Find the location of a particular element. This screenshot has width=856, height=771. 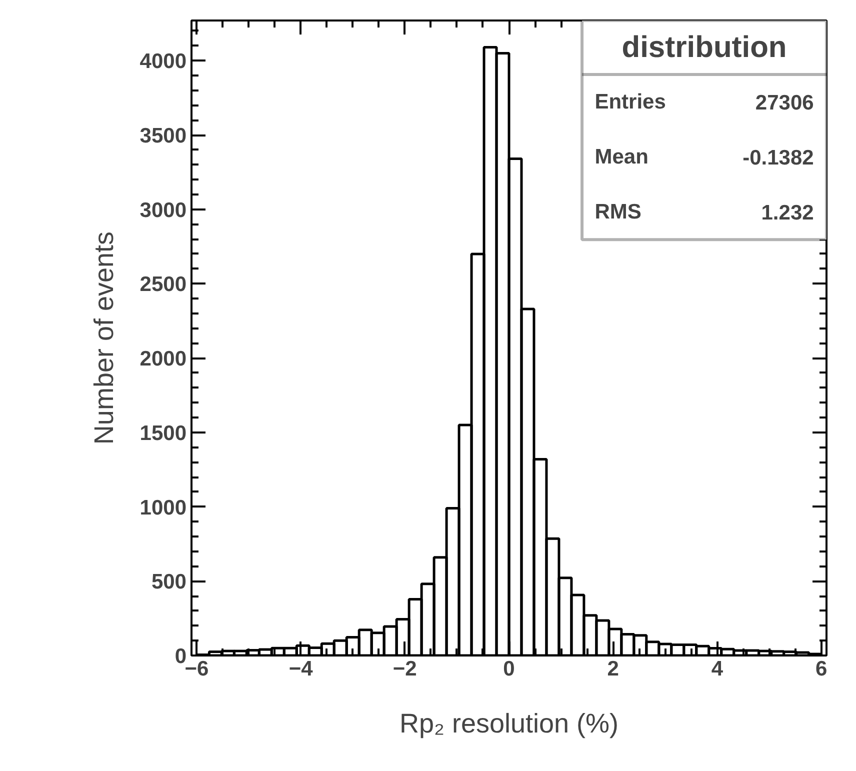

x-tick-label: −4 is located at coordinates (301, 669).